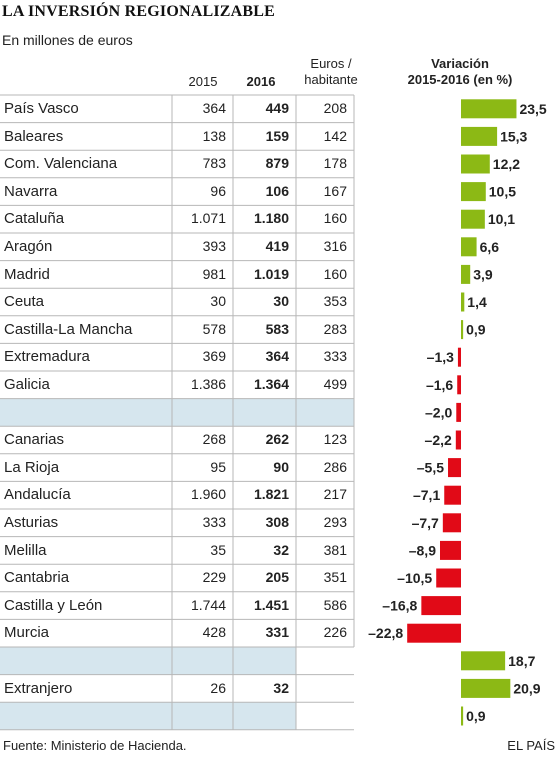 Image resolution: width=560 pixels, height=763 pixels. I want to click on cell-2016: 32, so click(281, 687).